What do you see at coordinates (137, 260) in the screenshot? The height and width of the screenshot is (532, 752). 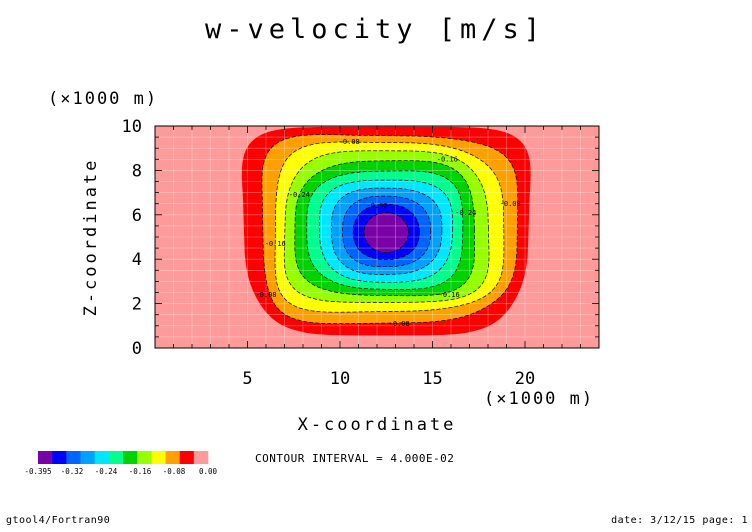 I see `y-tick-label: 4` at bounding box center [137, 260].